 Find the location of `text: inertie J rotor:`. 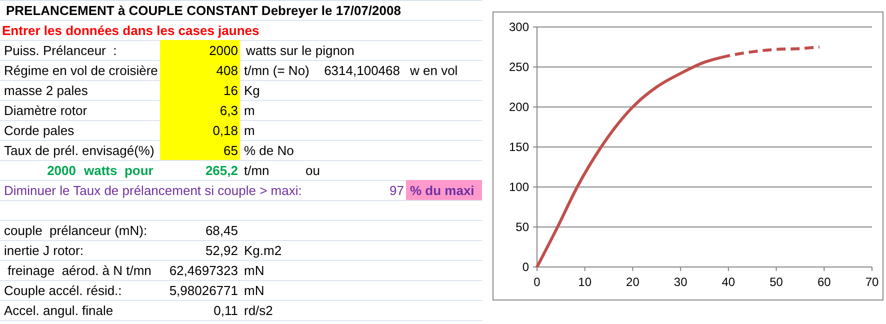

text: inertie J rotor: is located at coordinates (44, 250).